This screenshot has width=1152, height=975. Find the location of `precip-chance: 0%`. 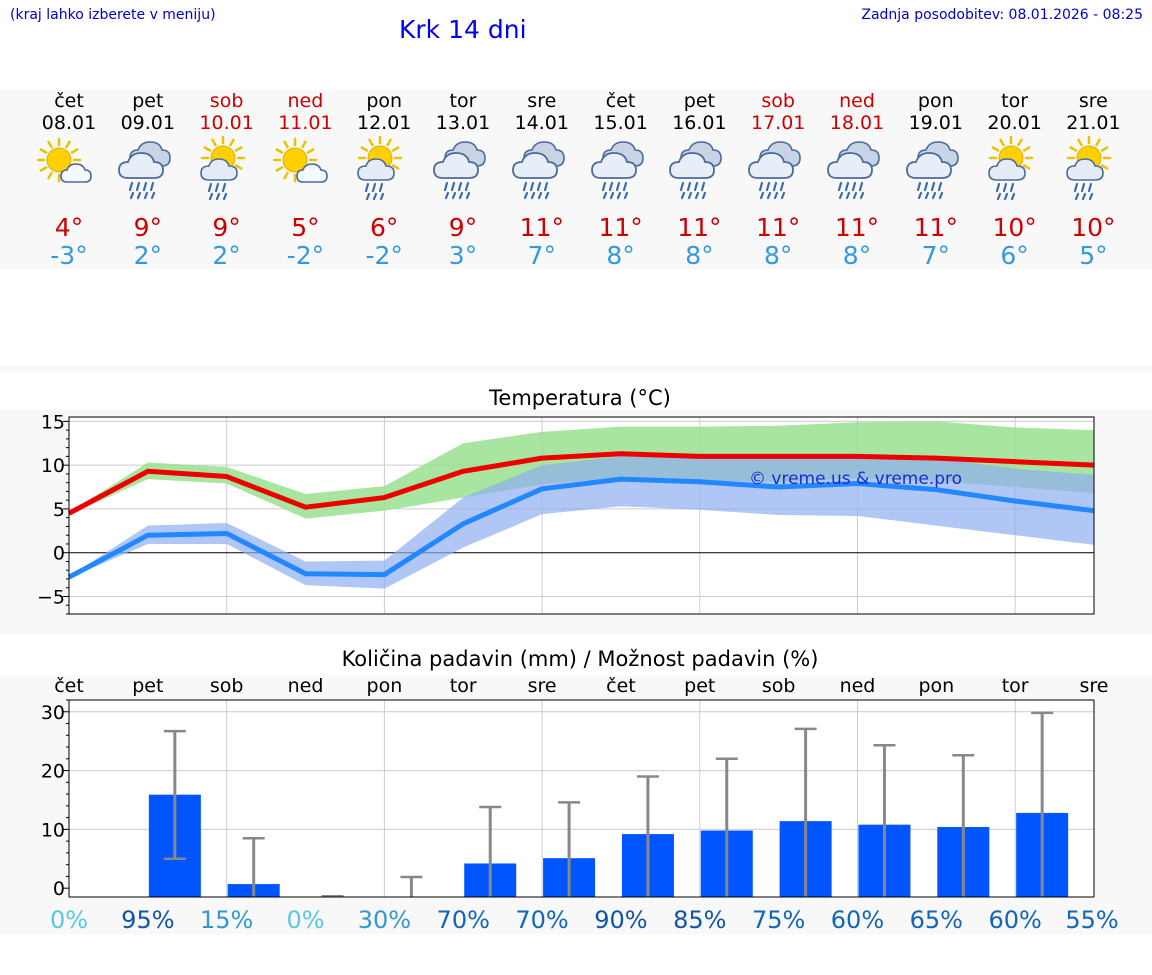

precip-chance: 0% is located at coordinates (69, 920).